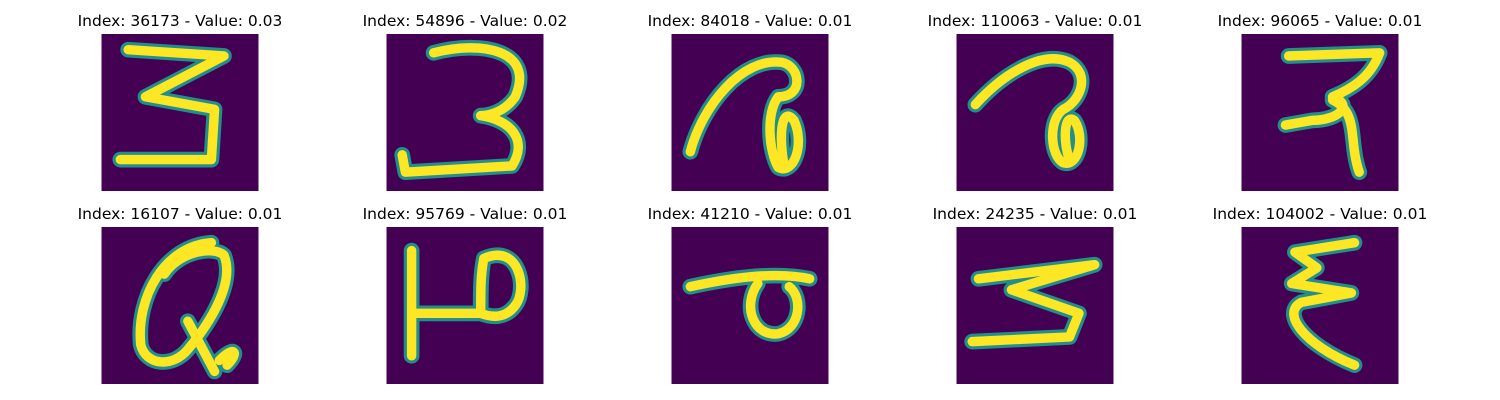  I want to click on panel-title: Index: 110063 - Value: 0.01, so click(1035, 21).